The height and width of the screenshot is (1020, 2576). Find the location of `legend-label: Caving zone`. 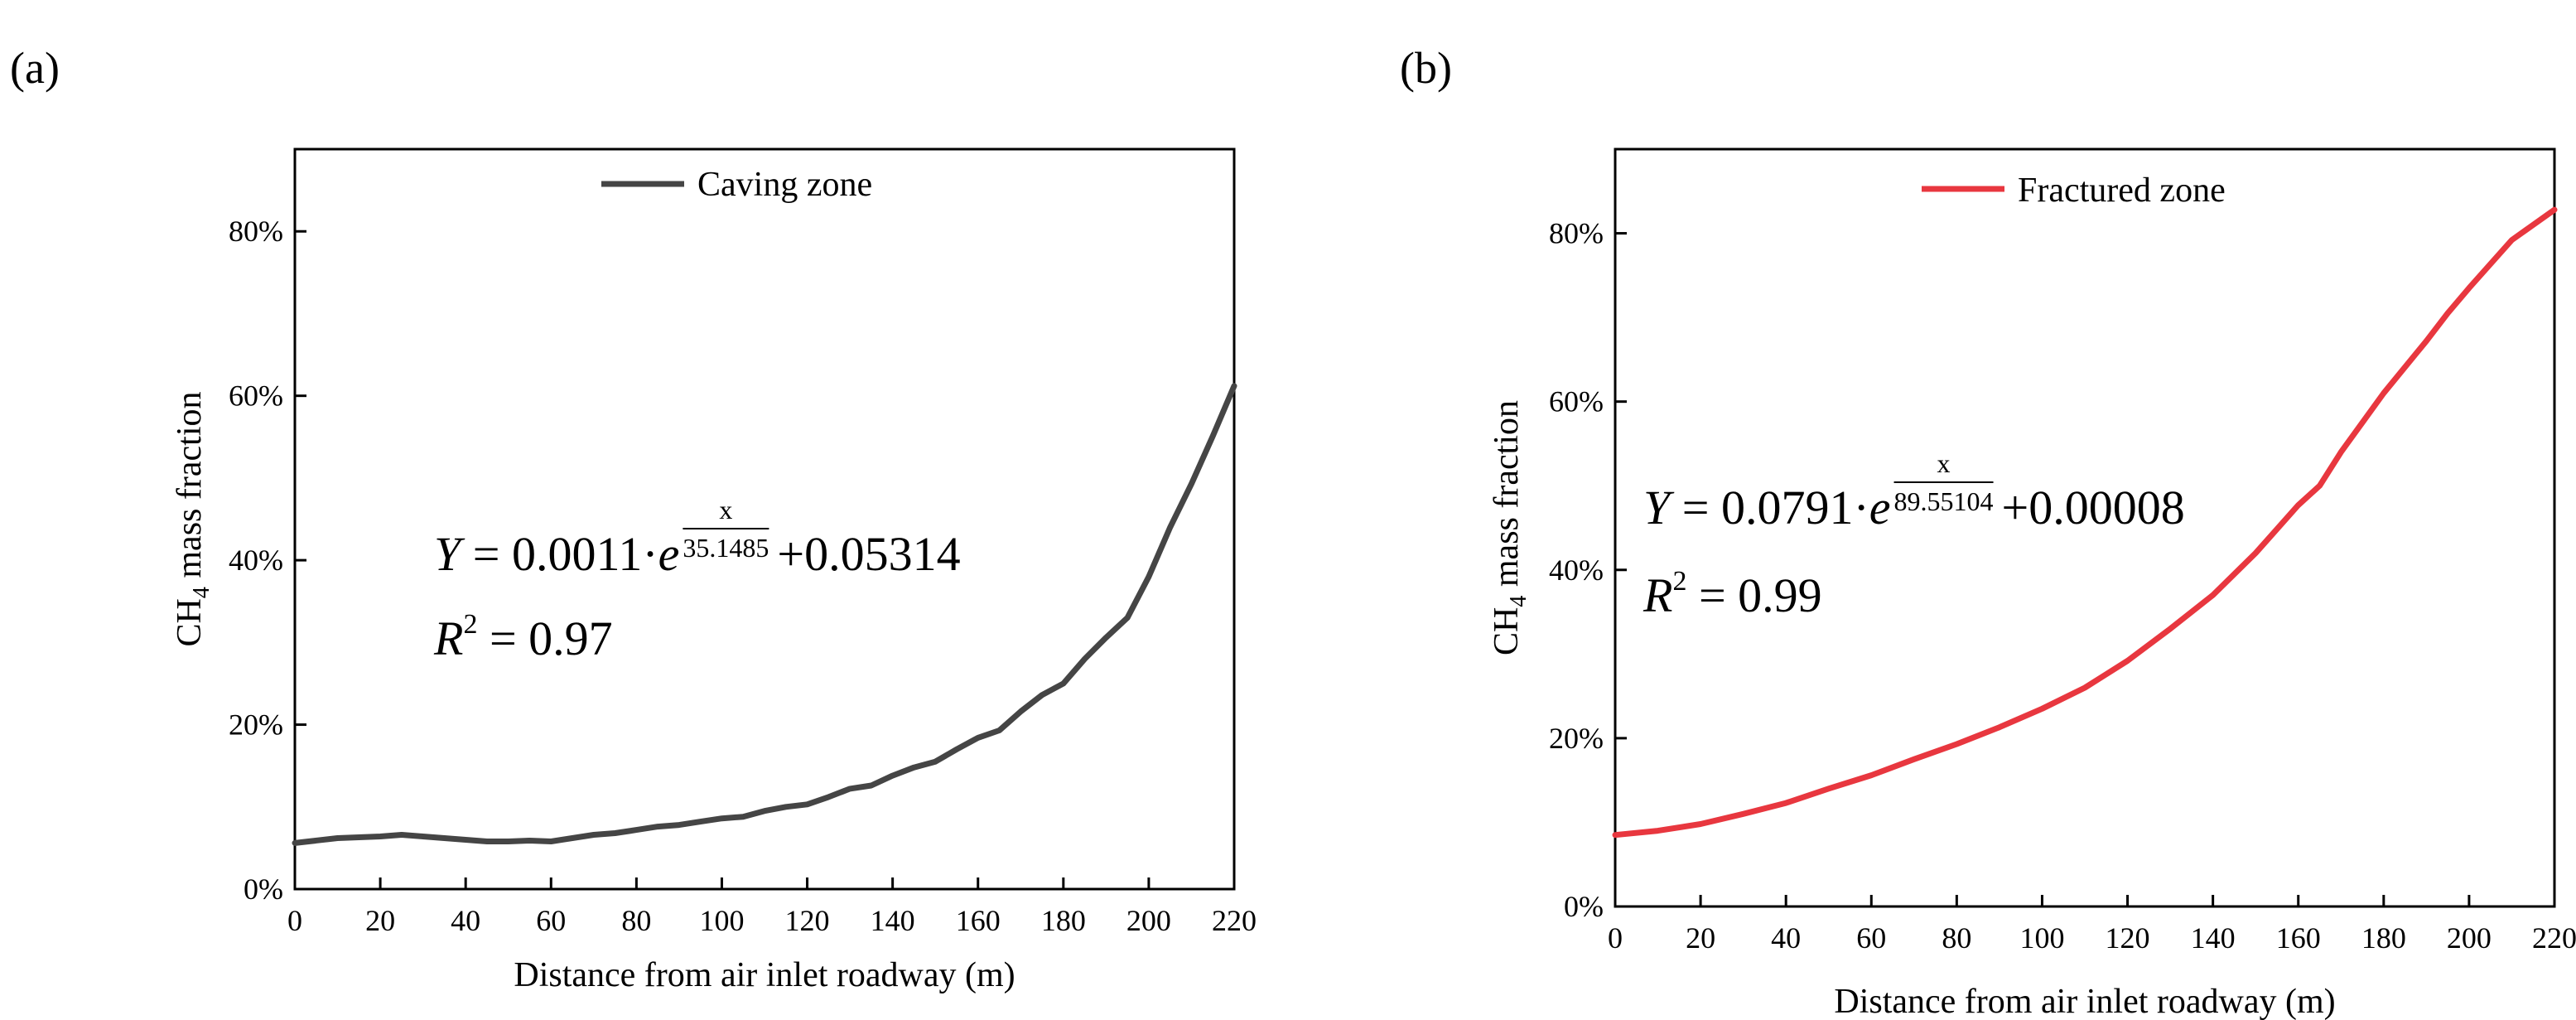

legend-label: Caving zone is located at coordinates (785, 185).